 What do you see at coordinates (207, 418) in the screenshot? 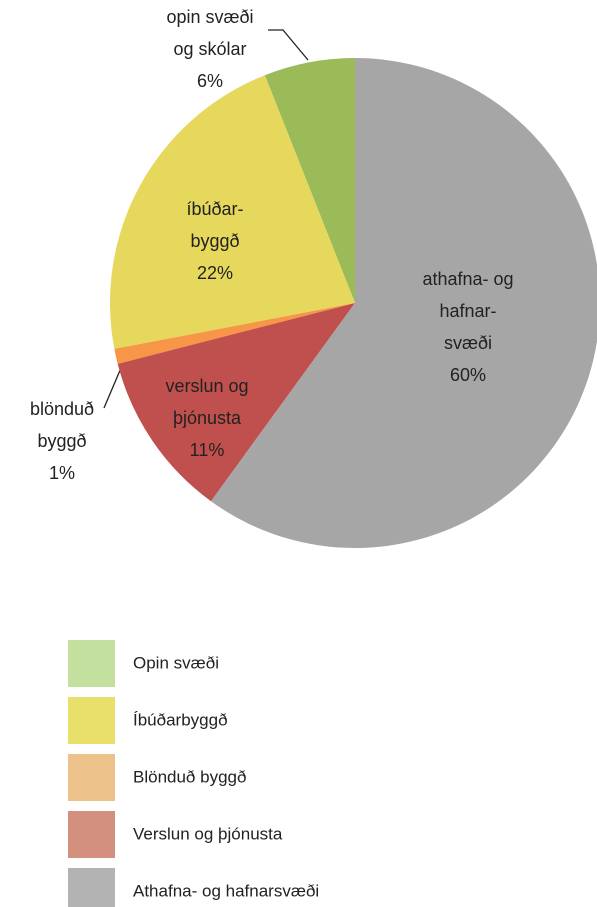
I see `slice-label: þjónusta` at bounding box center [207, 418].